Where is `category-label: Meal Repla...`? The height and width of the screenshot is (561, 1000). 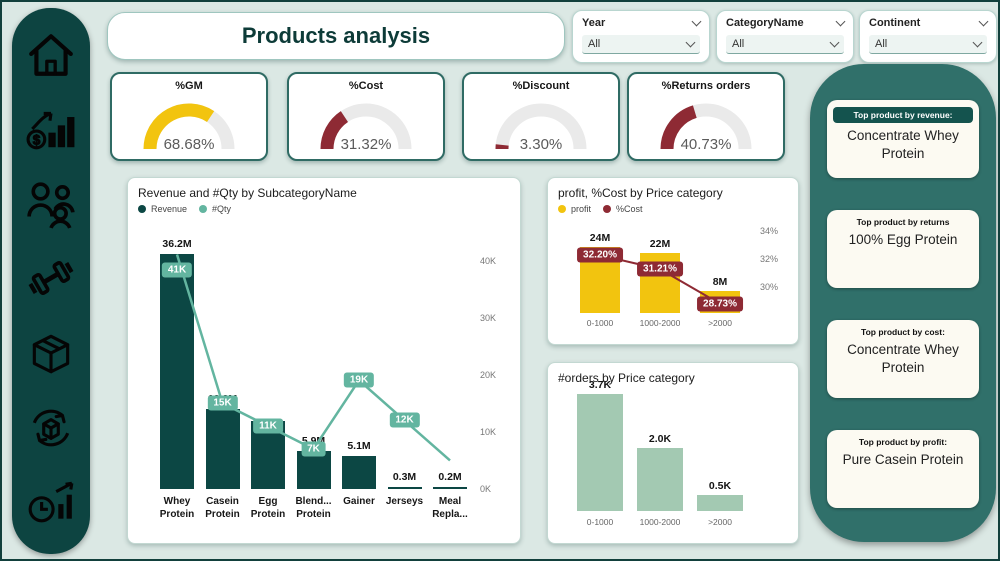
category-label: Meal Repla... is located at coordinates (450, 508).